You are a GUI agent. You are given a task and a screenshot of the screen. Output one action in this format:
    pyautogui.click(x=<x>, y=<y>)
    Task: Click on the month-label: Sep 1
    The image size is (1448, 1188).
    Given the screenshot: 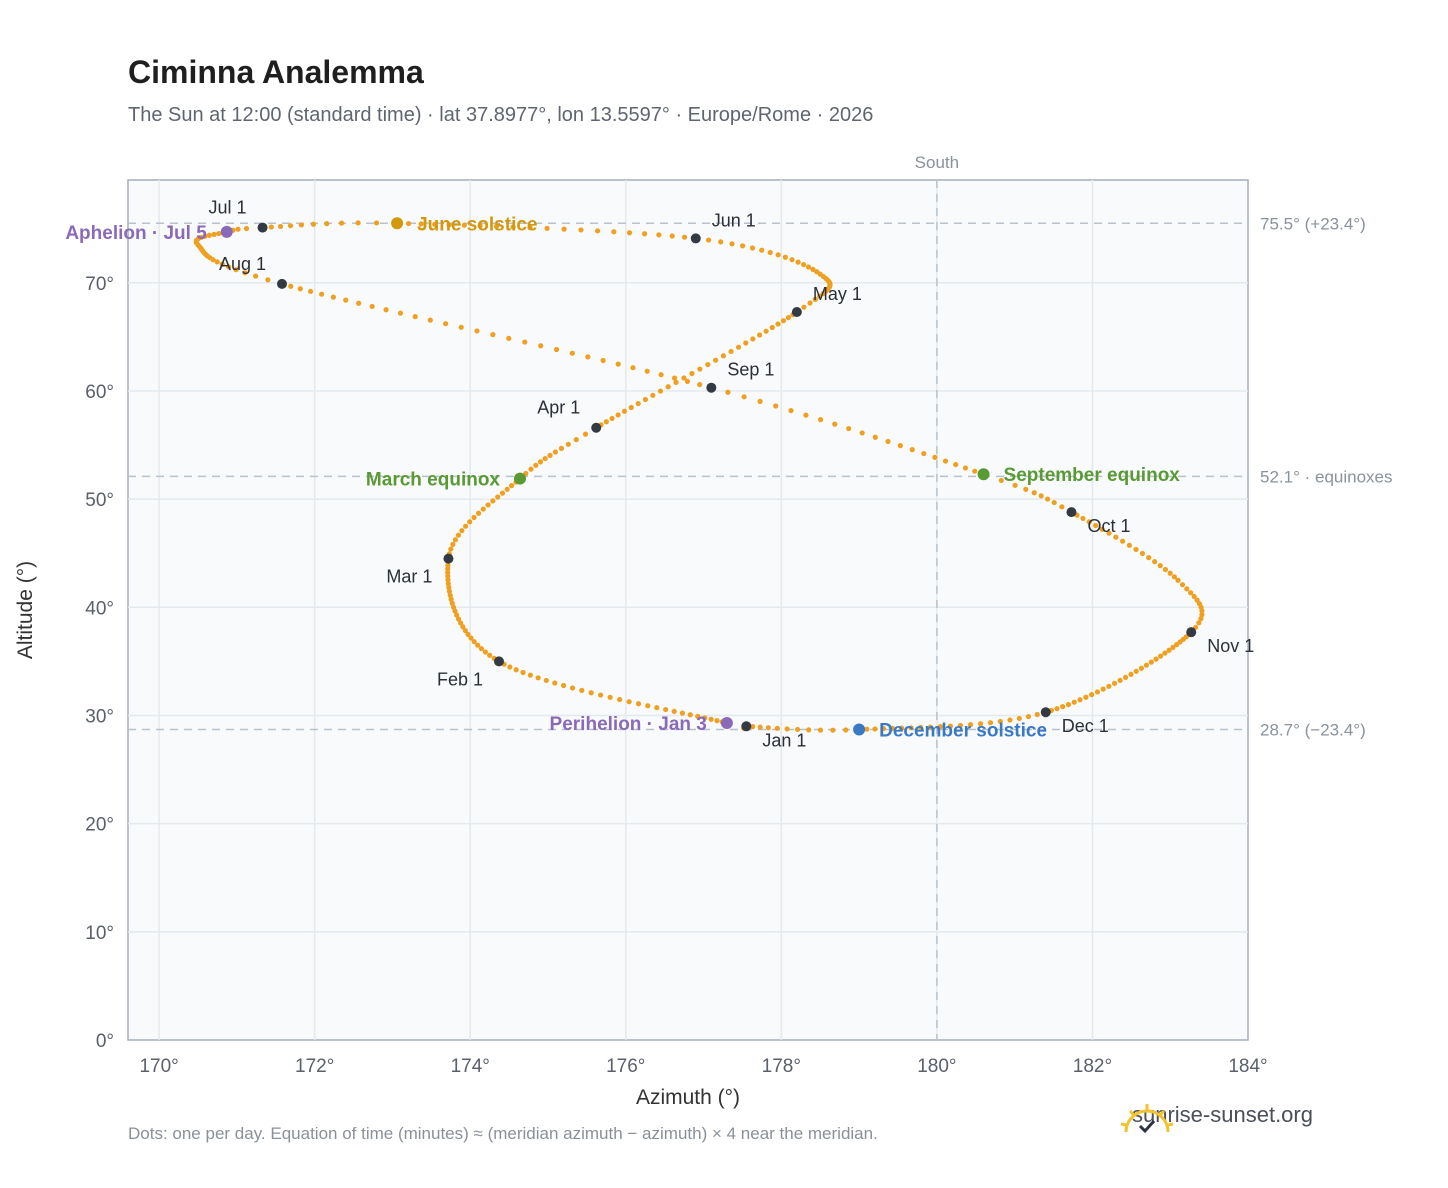 What is the action you would take?
    pyautogui.click(x=750, y=370)
    